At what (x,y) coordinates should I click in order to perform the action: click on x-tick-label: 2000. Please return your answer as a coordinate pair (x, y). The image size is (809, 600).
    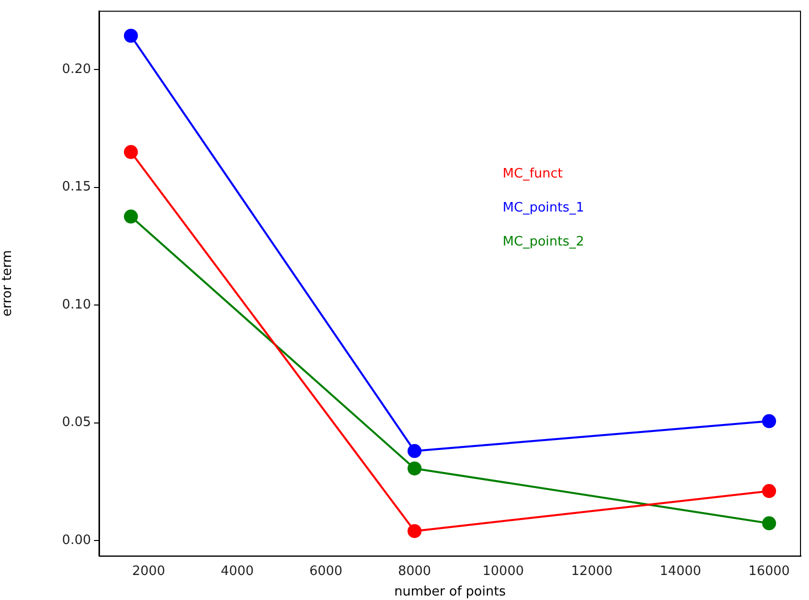
    Looking at the image, I should click on (149, 571).